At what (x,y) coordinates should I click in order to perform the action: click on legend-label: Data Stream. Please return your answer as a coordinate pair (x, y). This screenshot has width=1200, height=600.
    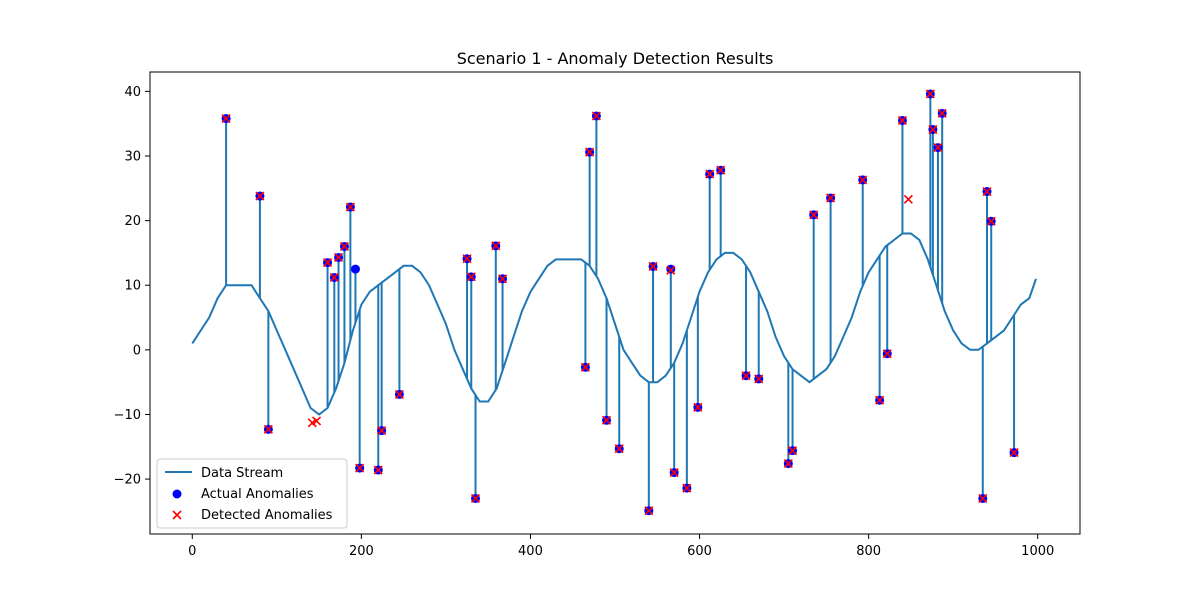
    Looking at the image, I should click on (242, 473).